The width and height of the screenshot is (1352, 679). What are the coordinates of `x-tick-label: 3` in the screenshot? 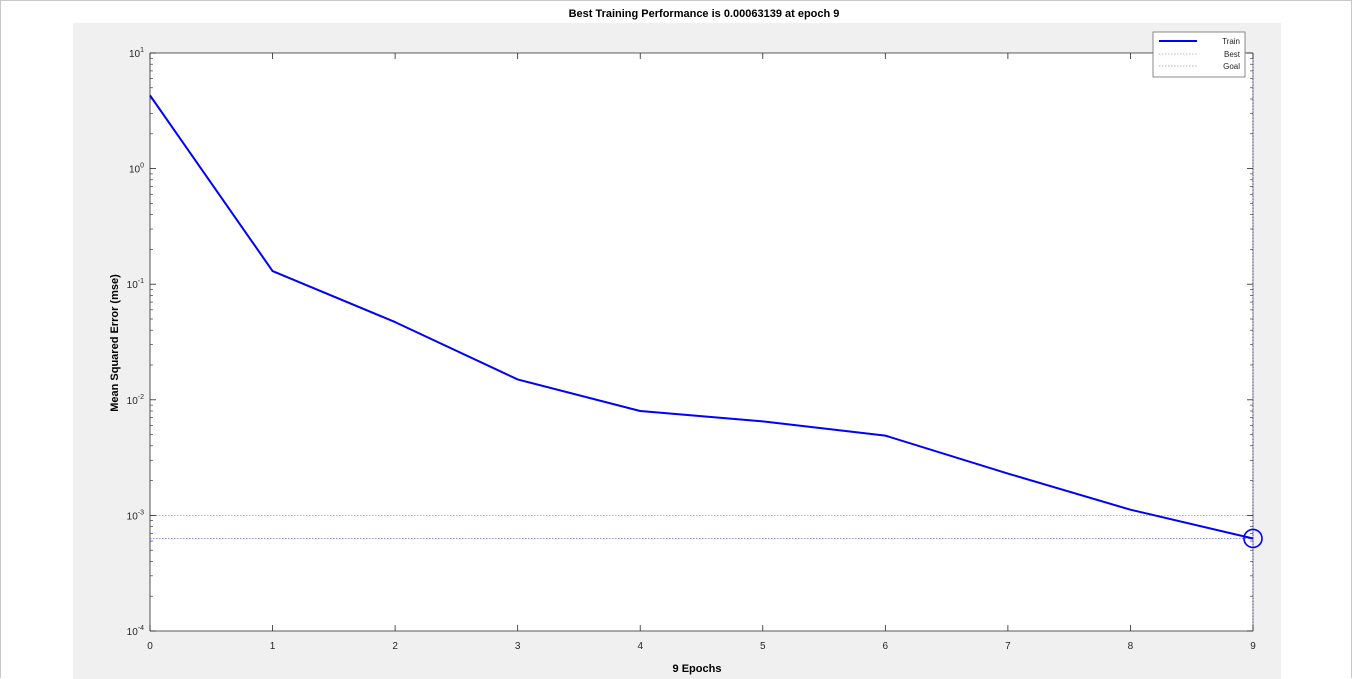 It's located at (518, 646).